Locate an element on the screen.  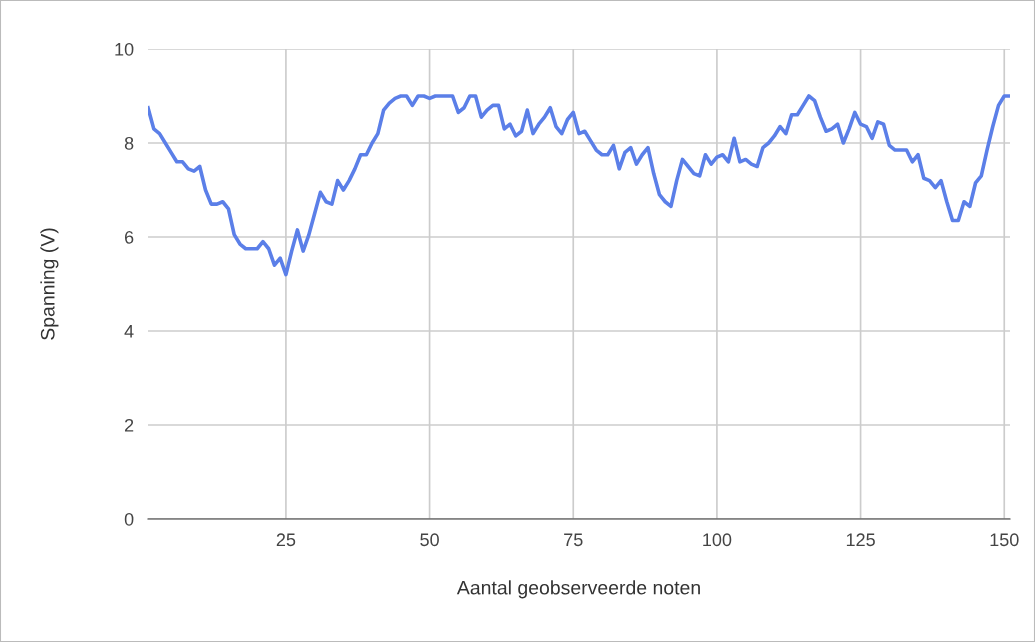
y-tick-label: 8 is located at coordinates (129, 143).